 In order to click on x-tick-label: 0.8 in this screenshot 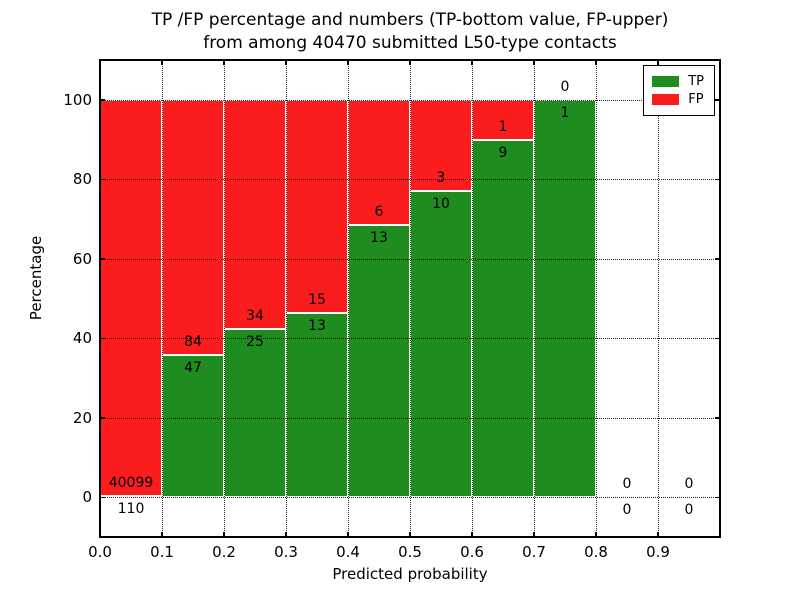, I will do `click(596, 552)`.